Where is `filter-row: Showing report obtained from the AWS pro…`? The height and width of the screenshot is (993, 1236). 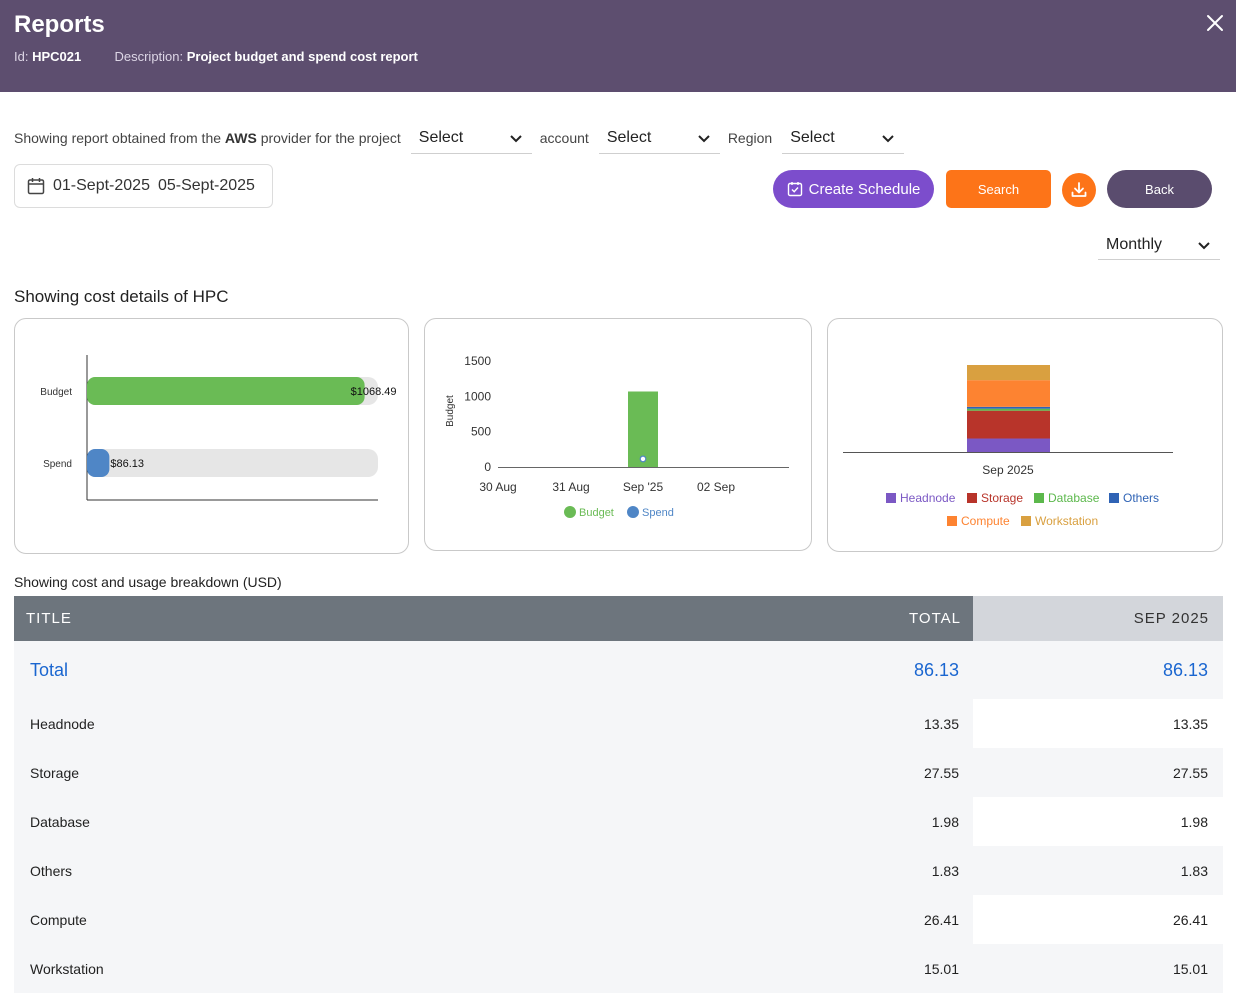
filter-row: Showing report obtained from the AWS pro… is located at coordinates (463, 138).